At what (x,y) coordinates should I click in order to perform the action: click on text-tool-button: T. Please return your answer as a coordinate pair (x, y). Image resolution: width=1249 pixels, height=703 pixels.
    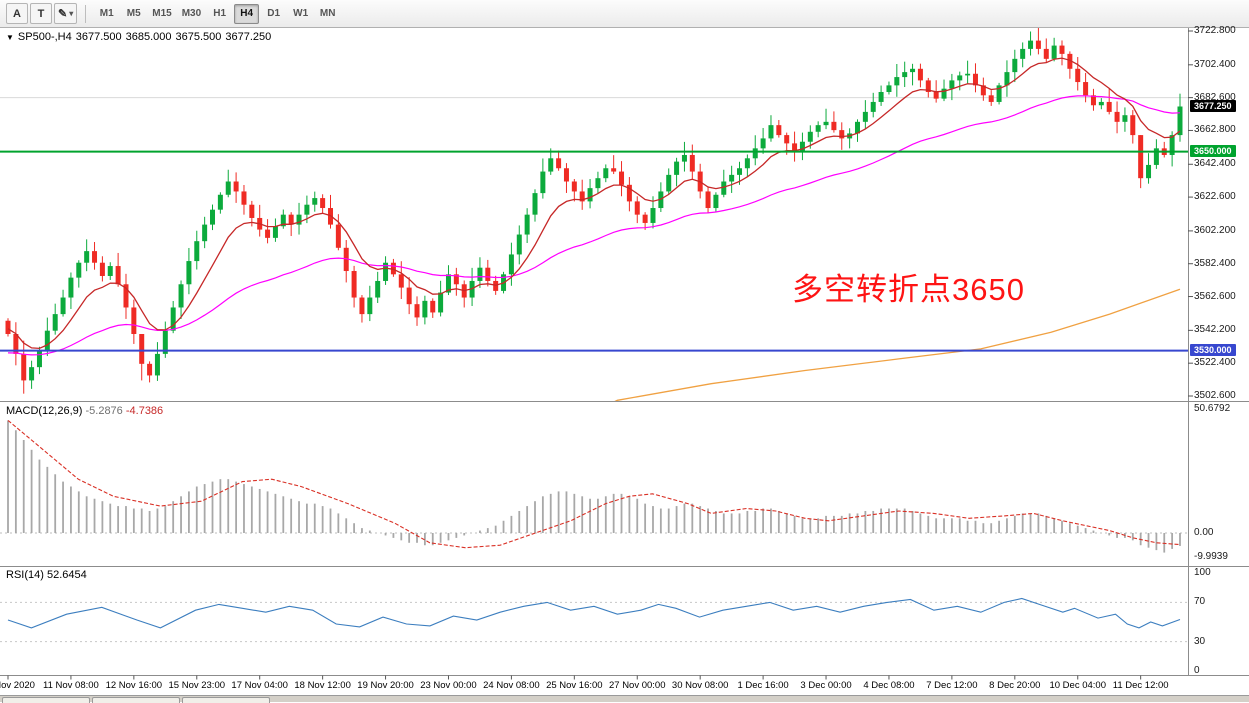
    Looking at the image, I should click on (41, 13).